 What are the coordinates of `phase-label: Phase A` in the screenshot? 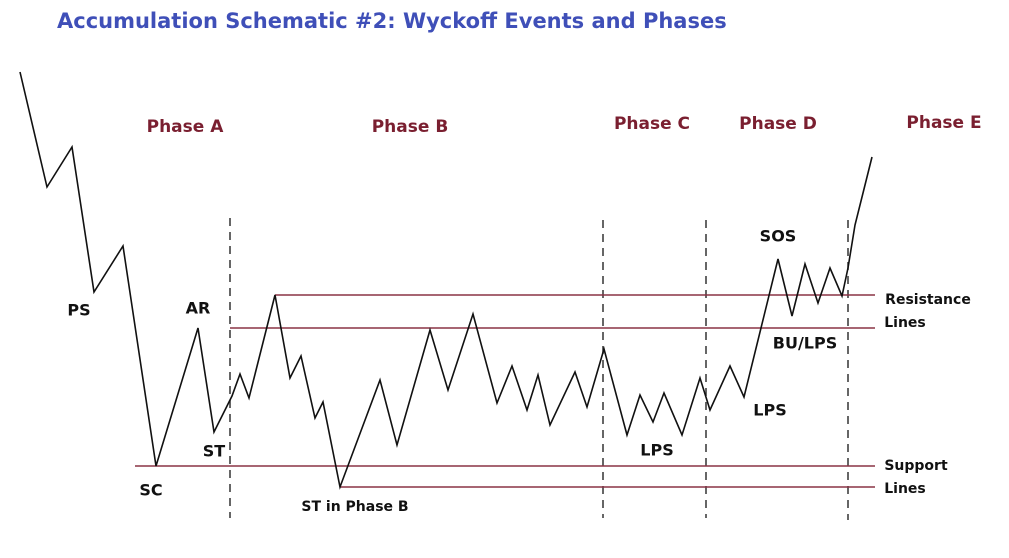 It's located at (186, 127).